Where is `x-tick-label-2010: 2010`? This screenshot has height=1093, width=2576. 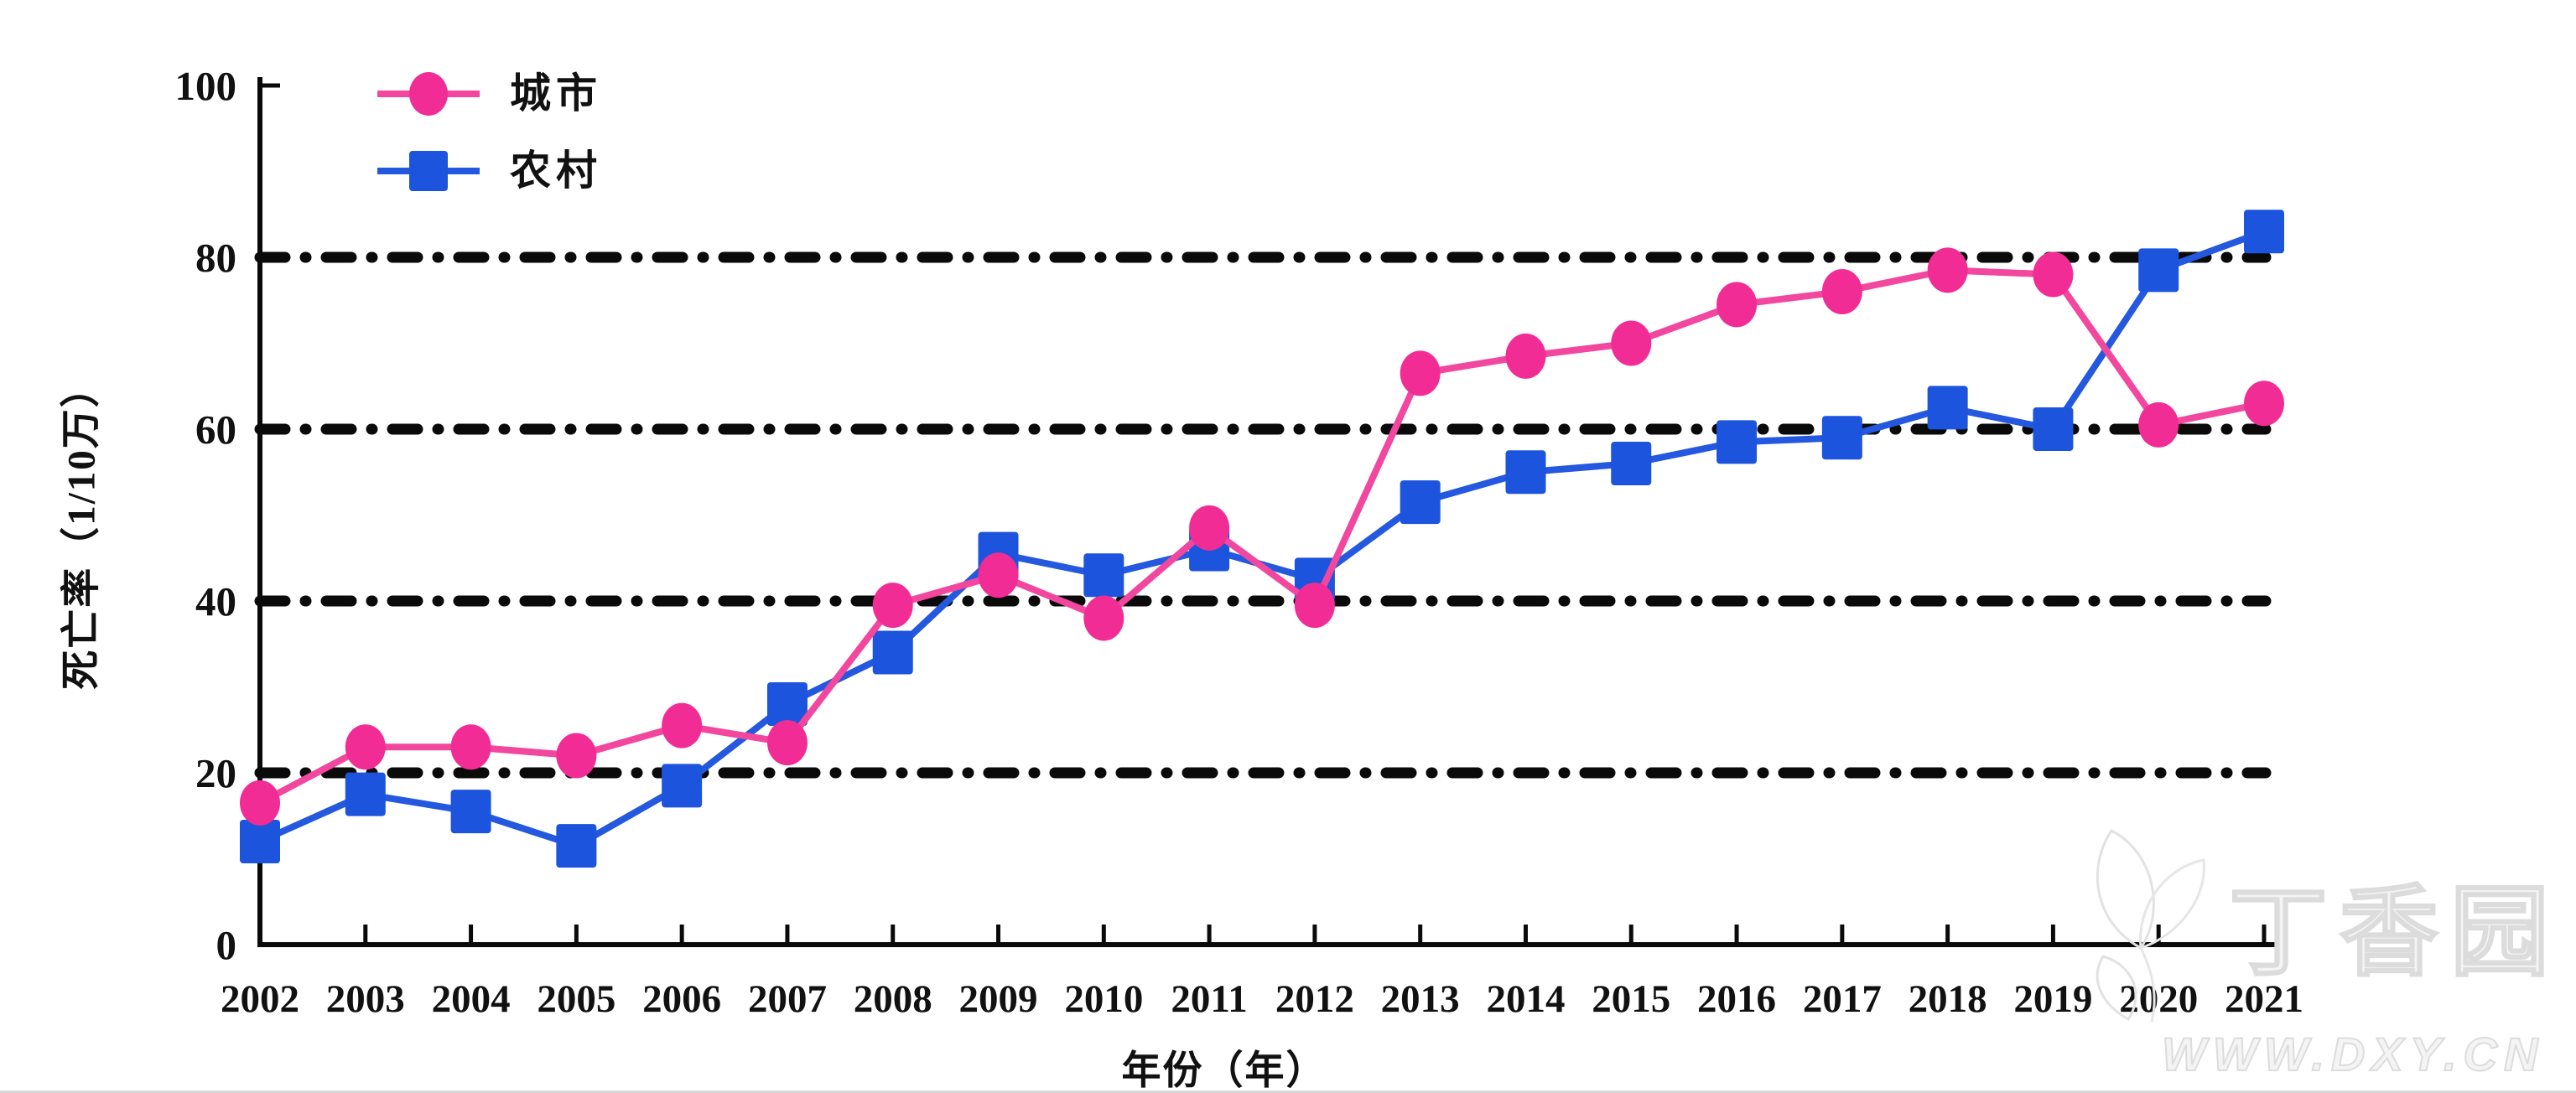
x-tick-label-2010: 2010 is located at coordinates (1103, 999).